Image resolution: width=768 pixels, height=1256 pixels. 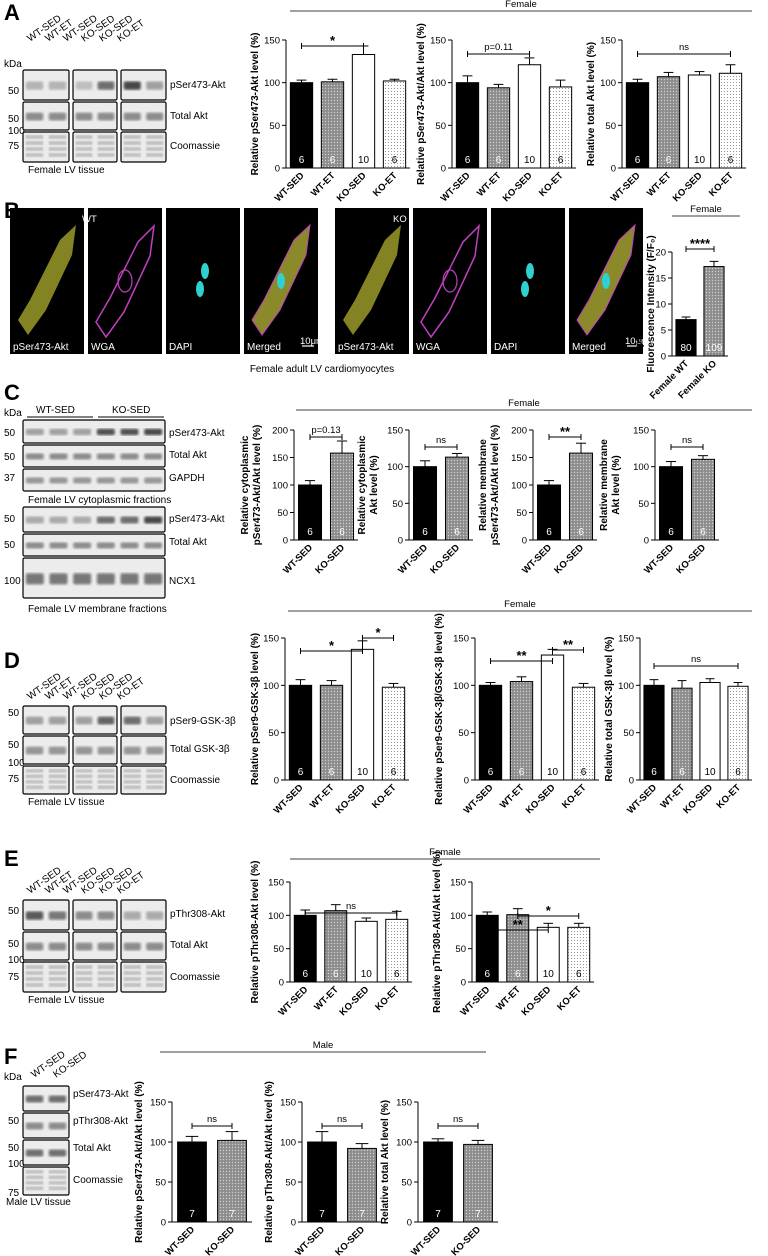 I want to click on y-axis-label: Relative pThr308-Akt level (%), so click(x=255, y=932).